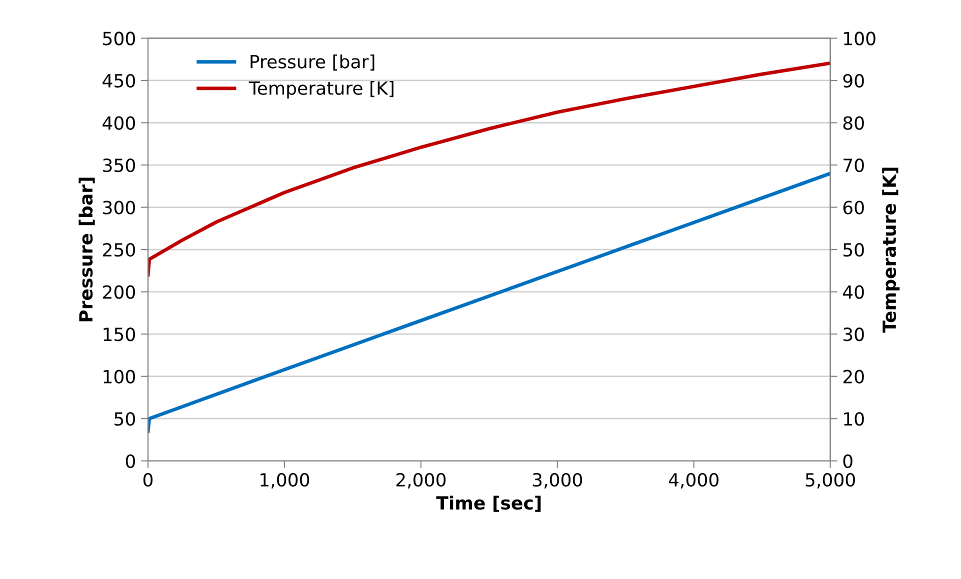  What do you see at coordinates (119, 207) in the screenshot?
I see `y-tick-label: 300` at bounding box center [119, 207].